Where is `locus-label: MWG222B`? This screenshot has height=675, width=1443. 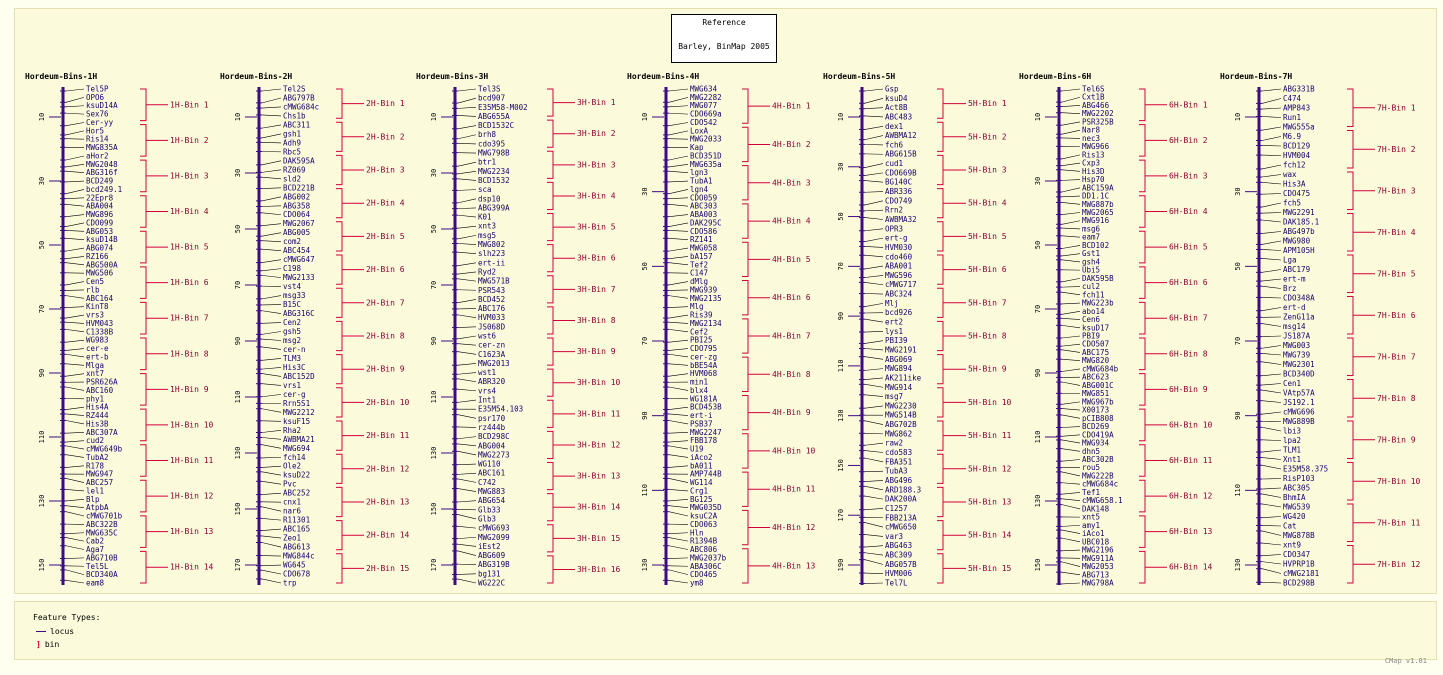
locus-label: MWG222B is located at coordinates (1098, 475).